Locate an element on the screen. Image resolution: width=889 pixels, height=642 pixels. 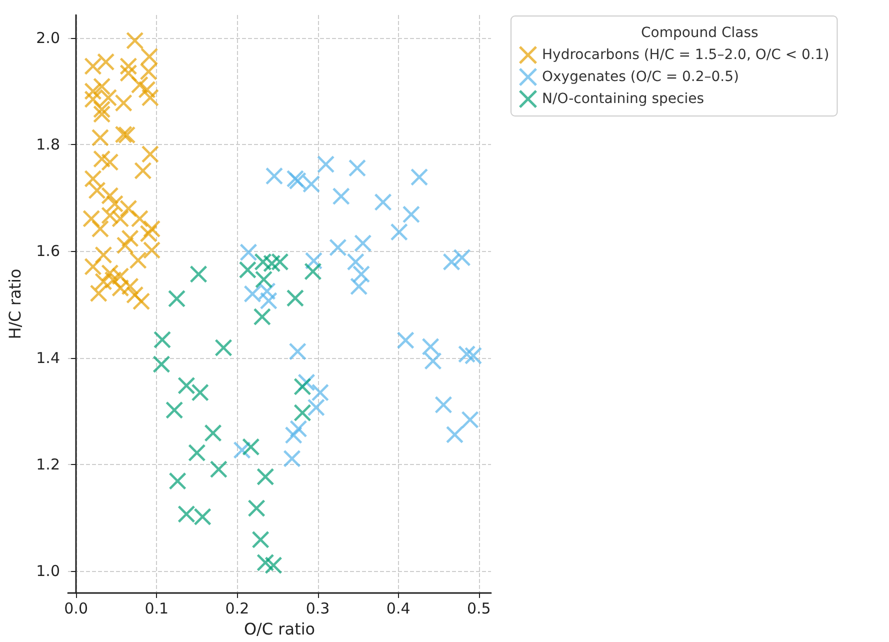
legend-label: N/O-containing species is located at coordinates (623, 99).